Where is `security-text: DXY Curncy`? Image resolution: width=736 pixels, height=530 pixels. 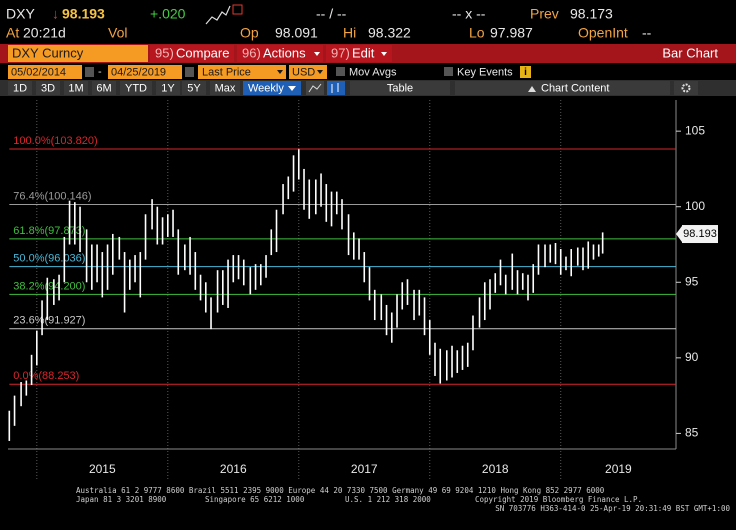 security-text: DXY Curncy is located at coordinates (48, 52).